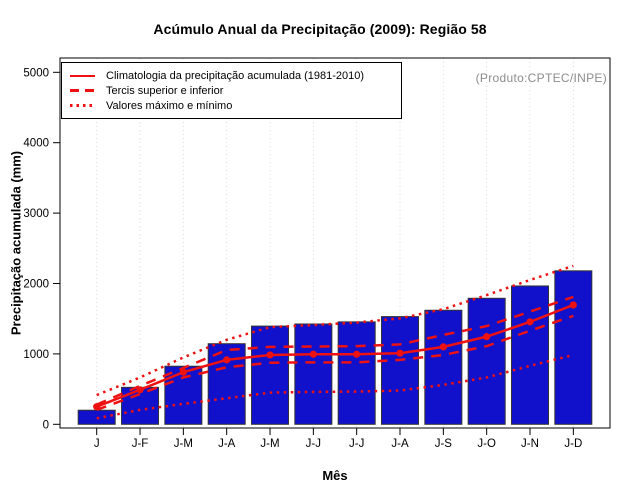 The image size is (640, 500). Describe the element at coordinates (82, 75) in the screenshot. I see `legend-solid-line-icon` at that location.